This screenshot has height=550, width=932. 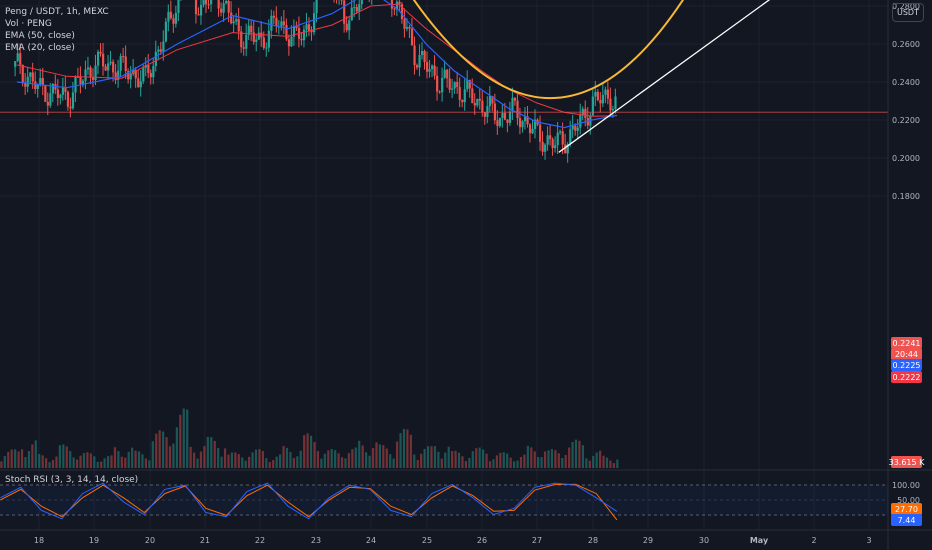 What do you see at coordinates (906, 354) in the screenshot?
I see `countdown-badge-bg` at bounding box center [906, 354].